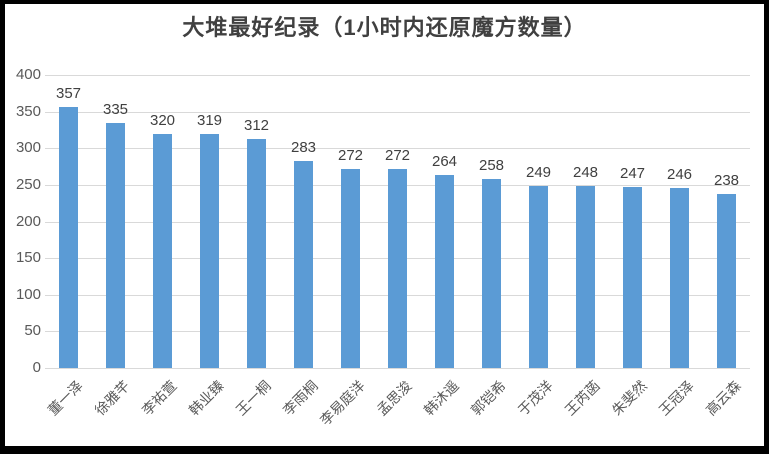 The image size is (769, 454). What do you see at coordinates (68, 93) in the screenshot?
I see `bar-value-label: 357` at bounding box center [68, 93].